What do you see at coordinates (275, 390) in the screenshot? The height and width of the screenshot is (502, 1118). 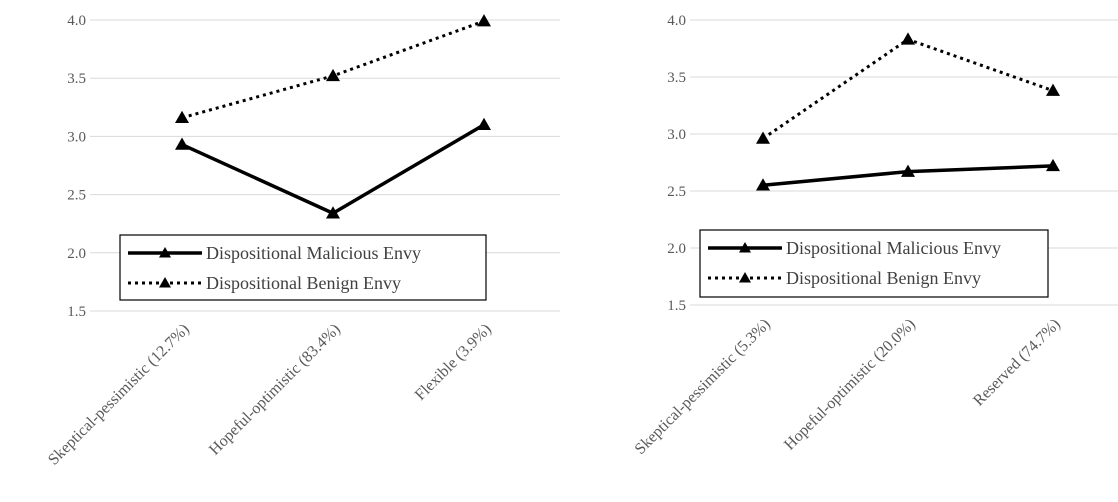 I see `x-category-label: Hopeful-optimistic (83.4%)` at bounding box center [275, 390].